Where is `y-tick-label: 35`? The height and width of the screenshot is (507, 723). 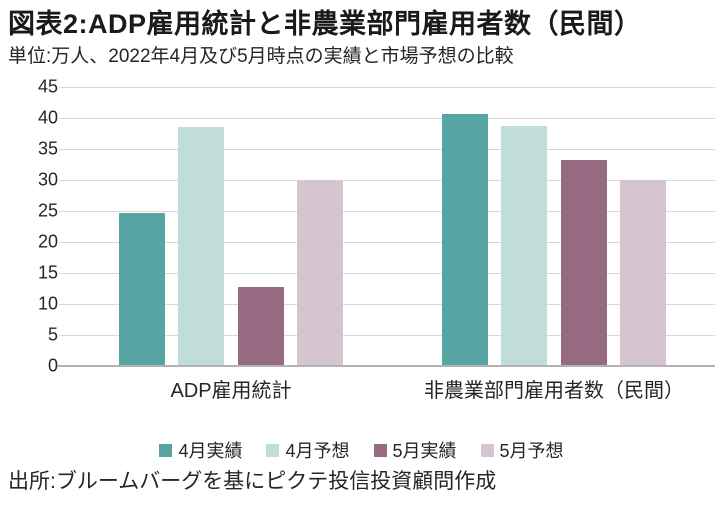
y-tick-label: 35 is located at coordinates (47, 148).